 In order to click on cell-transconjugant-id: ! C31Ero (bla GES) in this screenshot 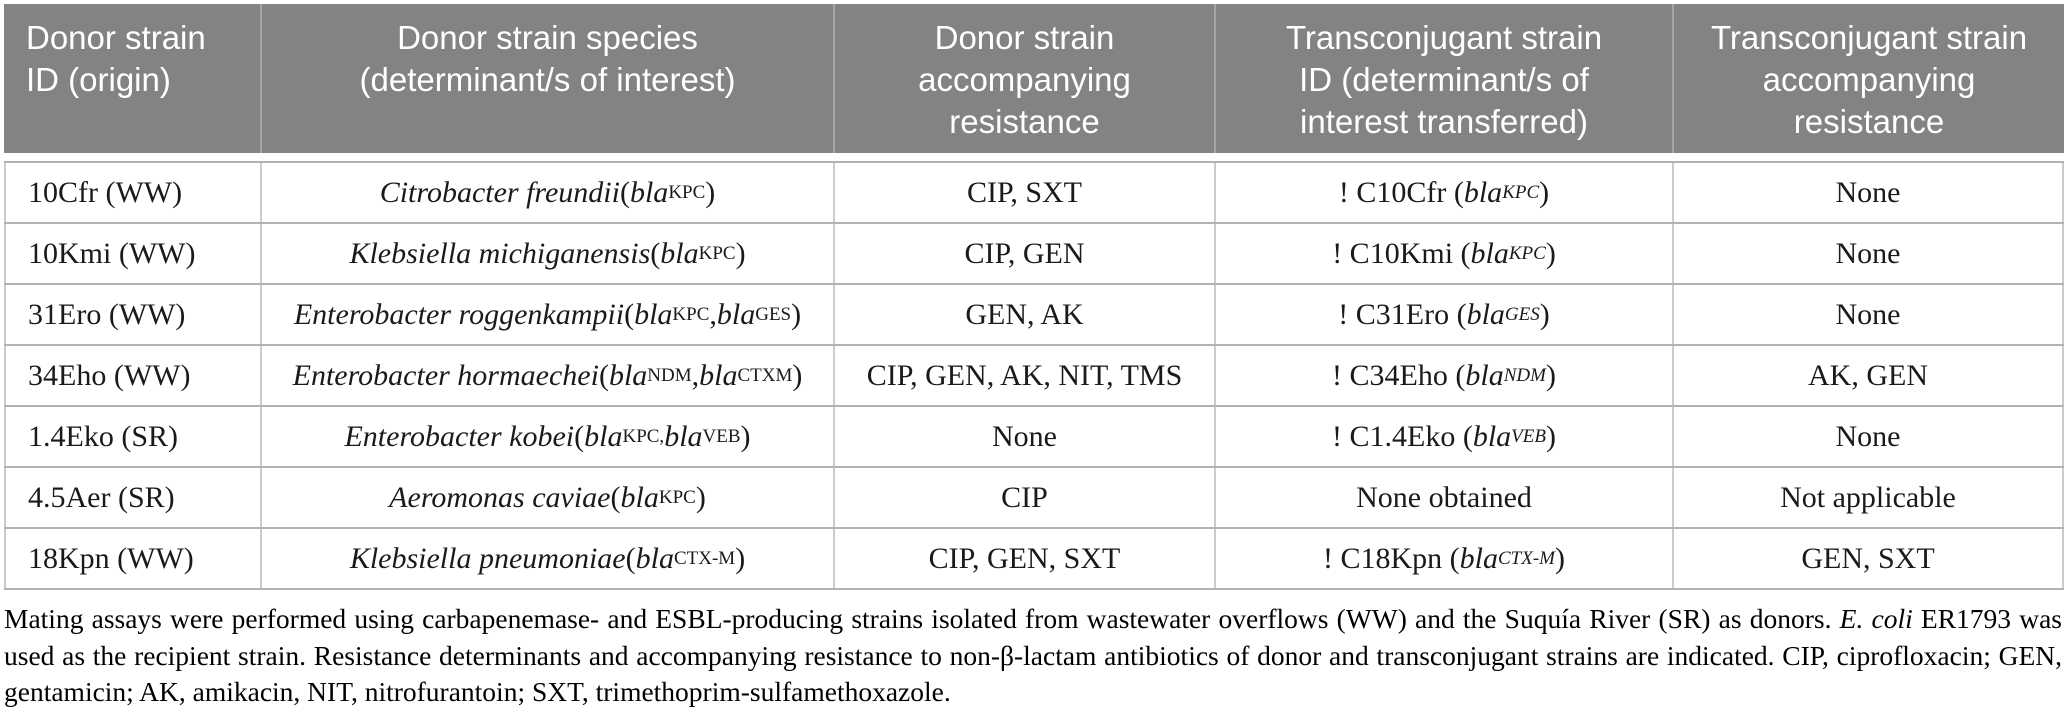, I will do `click(1445, 314)`.